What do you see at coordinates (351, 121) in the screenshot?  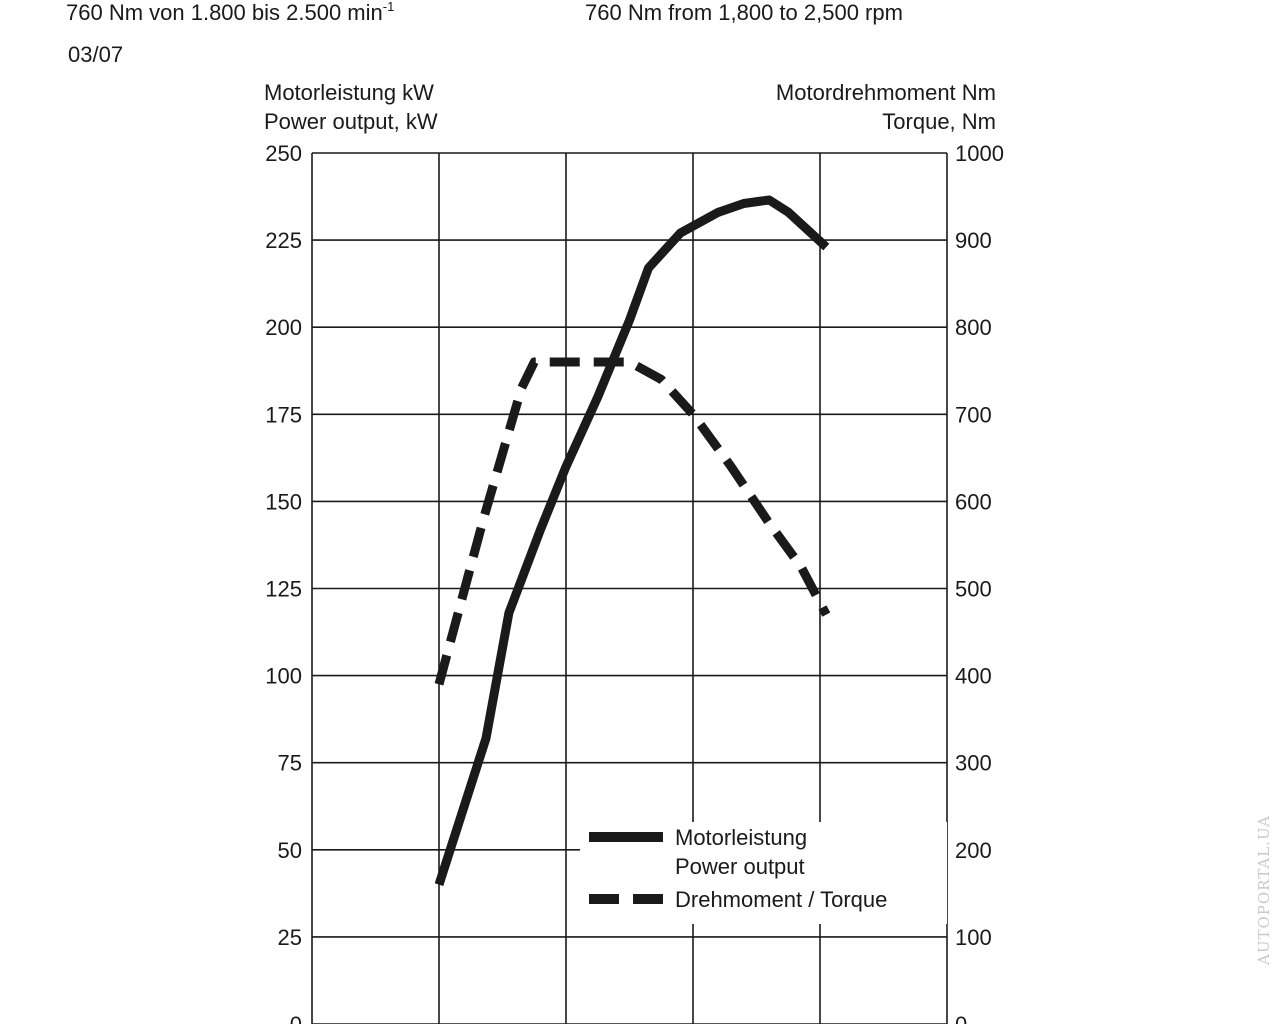 I see `left-axis-title-2: Power output, kW` at bounding box center [351, 121].